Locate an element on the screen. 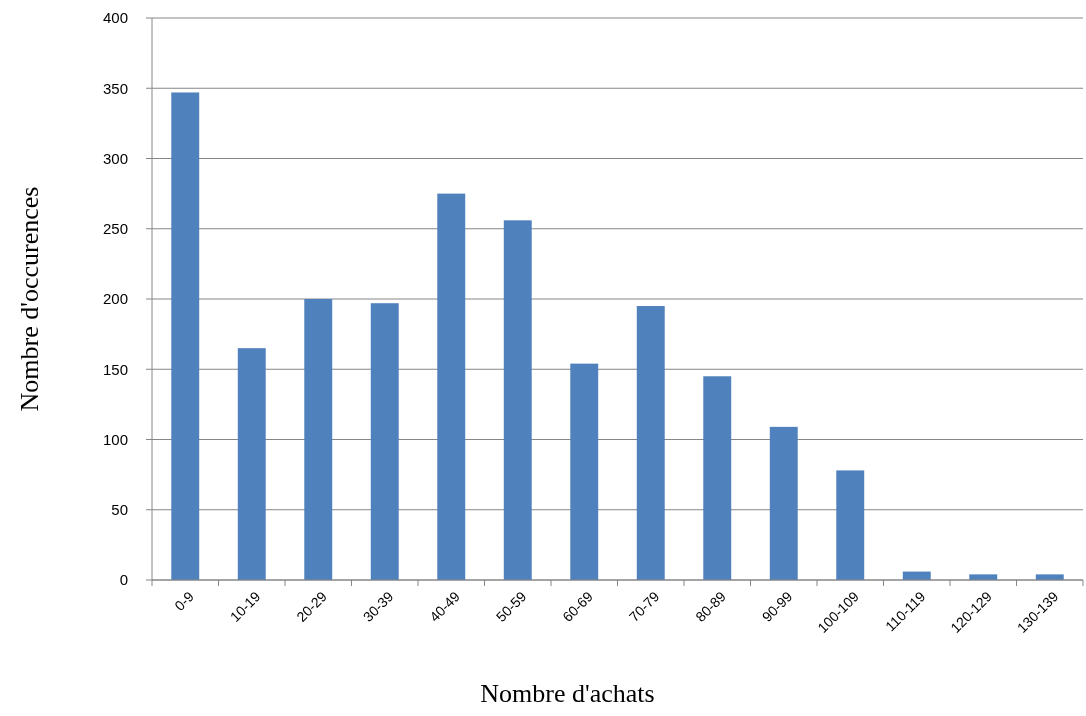  y-tick-label: 250 is located at coordinates (115, 228).